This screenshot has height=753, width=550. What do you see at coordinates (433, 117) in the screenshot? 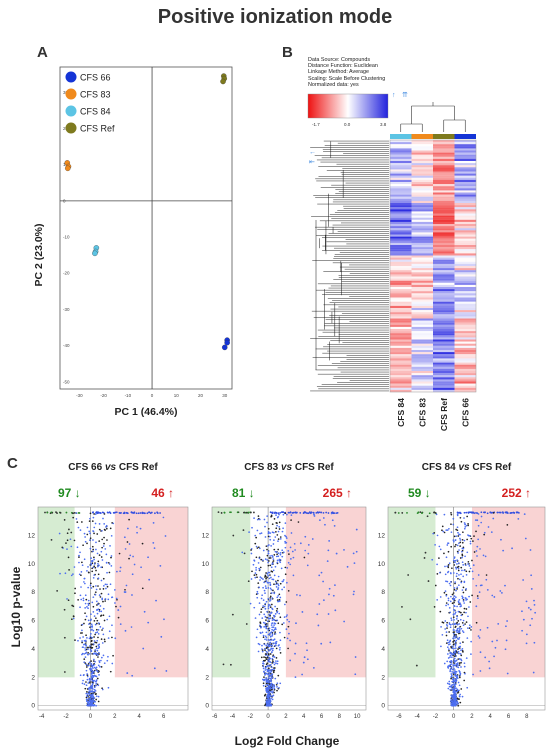
I see `column-dendrogram` at bounding box center [433, 117].